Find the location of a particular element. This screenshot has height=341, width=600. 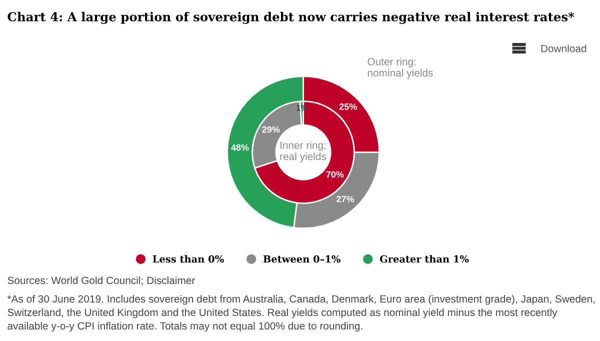

text: Outer ring: nominal yields is located at coordinates (400, 68).